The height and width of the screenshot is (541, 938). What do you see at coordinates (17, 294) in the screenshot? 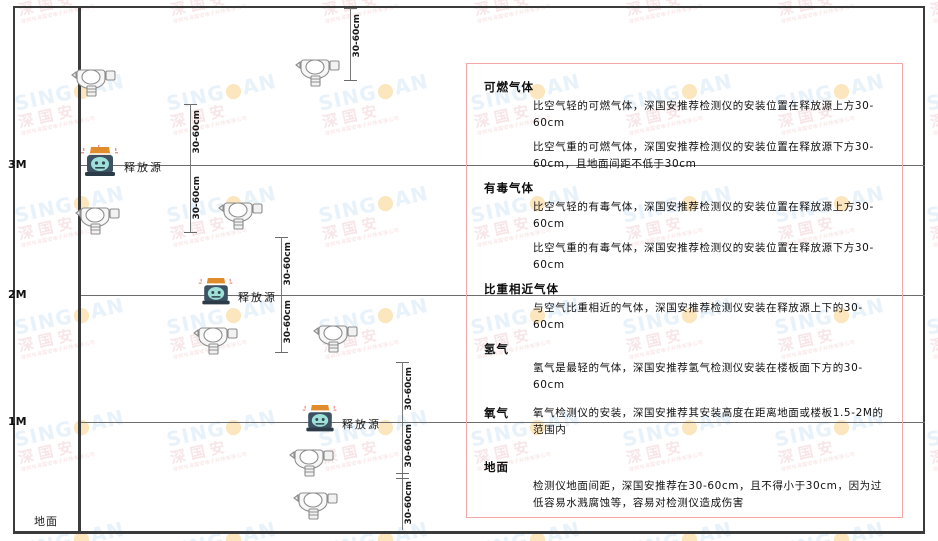
I see `level-label-2m: 2M` at bounding box center [17, 294].